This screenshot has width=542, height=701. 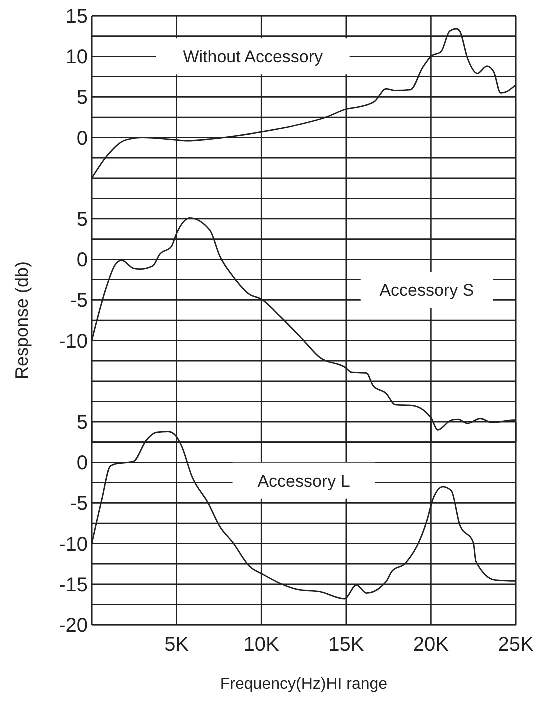 What do you see at coordinates (253, 57) in the screenshot?
I see `text: Without Accessory` at bounding box center [253, 57].